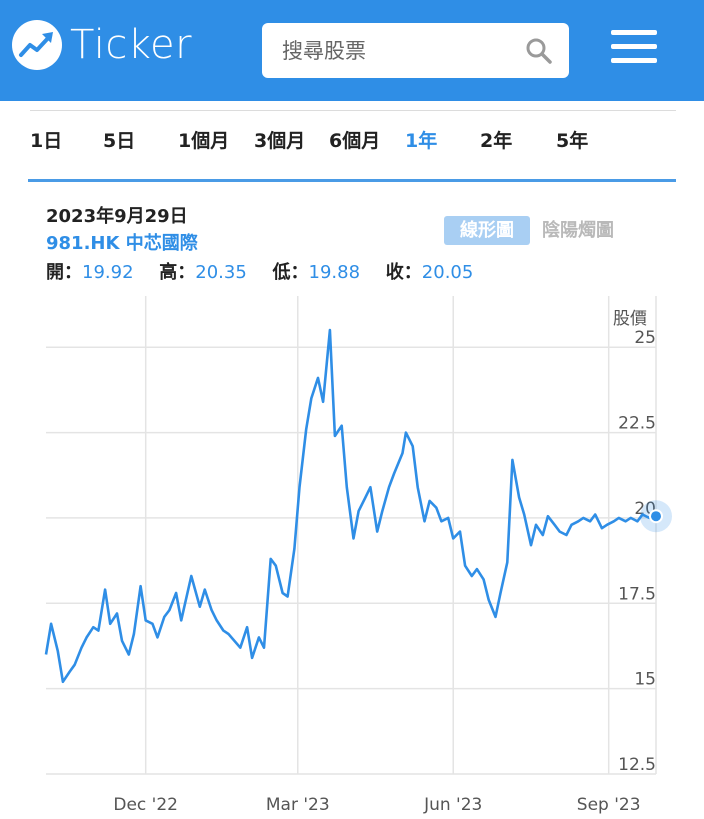 The width and height of the screenshot is (704, 819). I want to click on y-tick-label: 25, so click(645, 338).